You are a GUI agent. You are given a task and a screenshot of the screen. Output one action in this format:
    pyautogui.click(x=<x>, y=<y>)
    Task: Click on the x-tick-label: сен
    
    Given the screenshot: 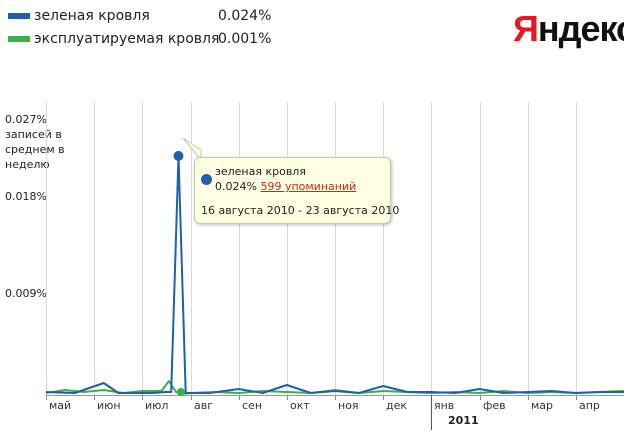 What is the action you would take?
    pyautogui.click(x=252, y=405)
    